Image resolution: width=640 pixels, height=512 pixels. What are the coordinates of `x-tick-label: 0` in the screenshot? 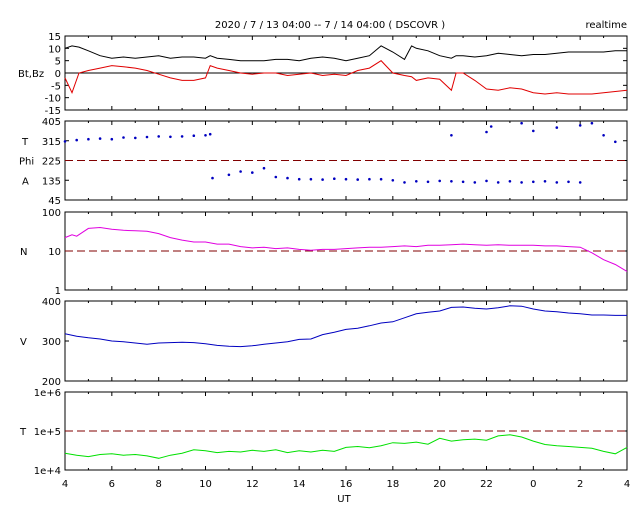 It's located at (533, 484).